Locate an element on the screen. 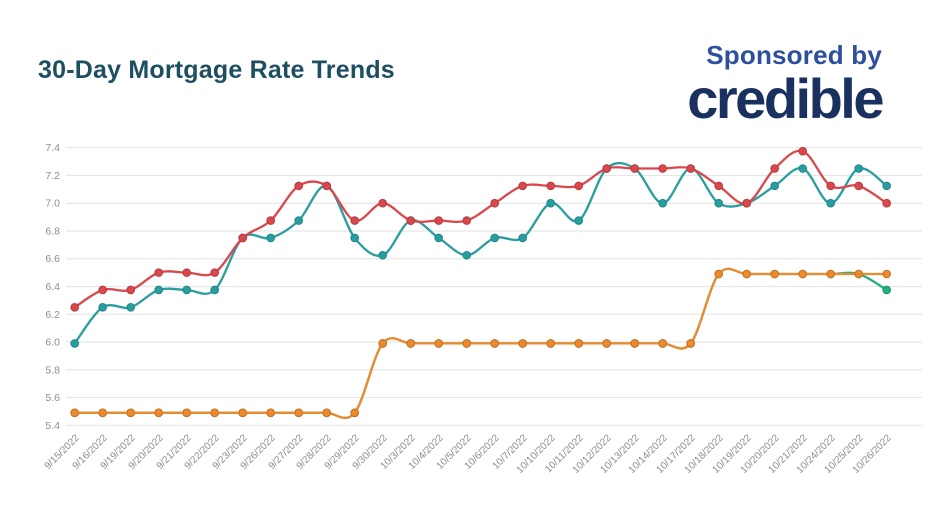 This screenshot has height=524, width=932. sponsor-block: Sponsored by credible is located at coordinates (785, 85).